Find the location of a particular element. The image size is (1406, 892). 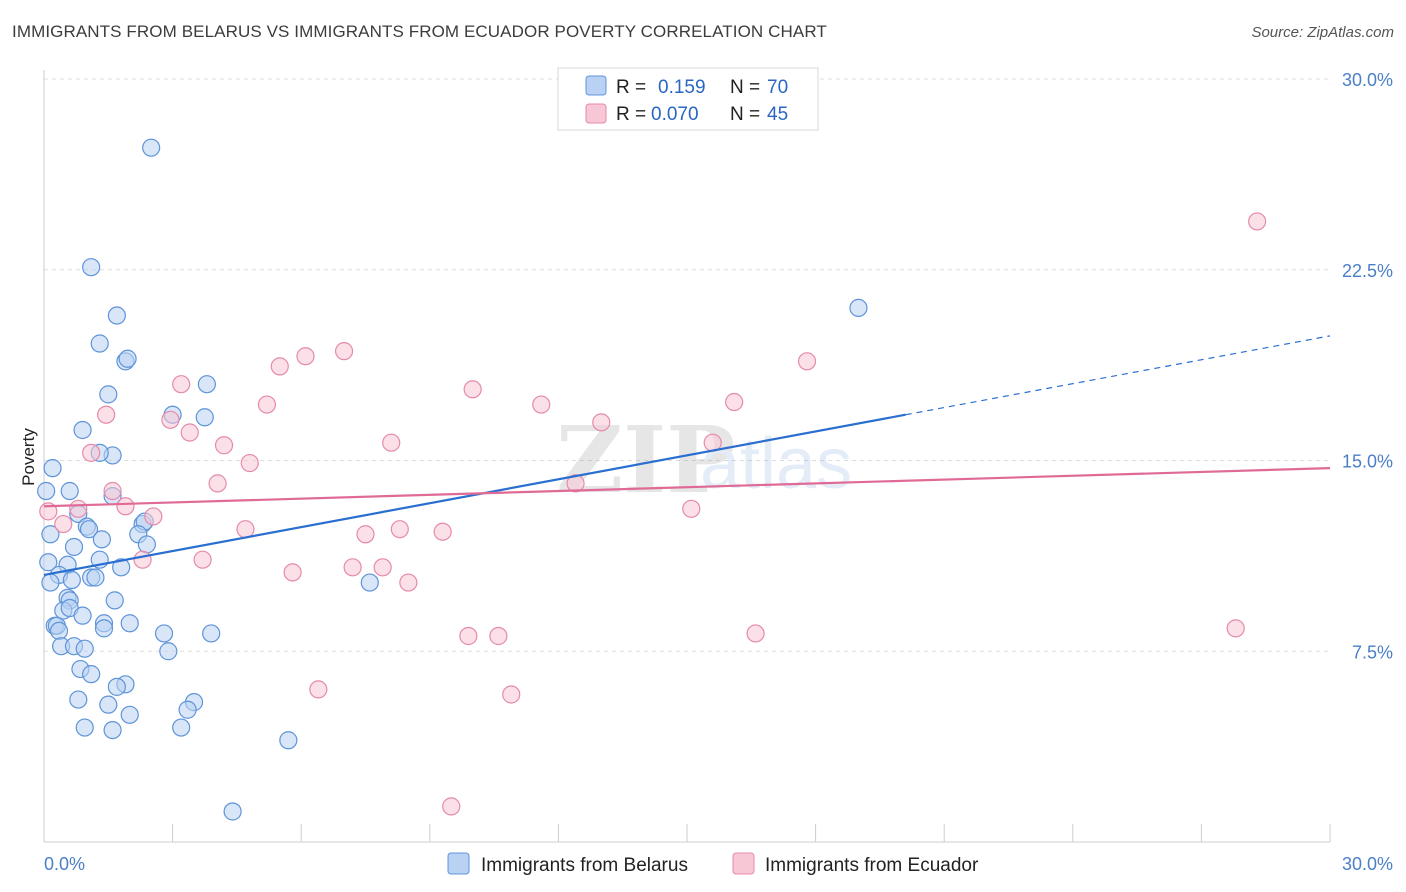

legend-bottom-swatch-belarus is located at coordinates (458, 863).